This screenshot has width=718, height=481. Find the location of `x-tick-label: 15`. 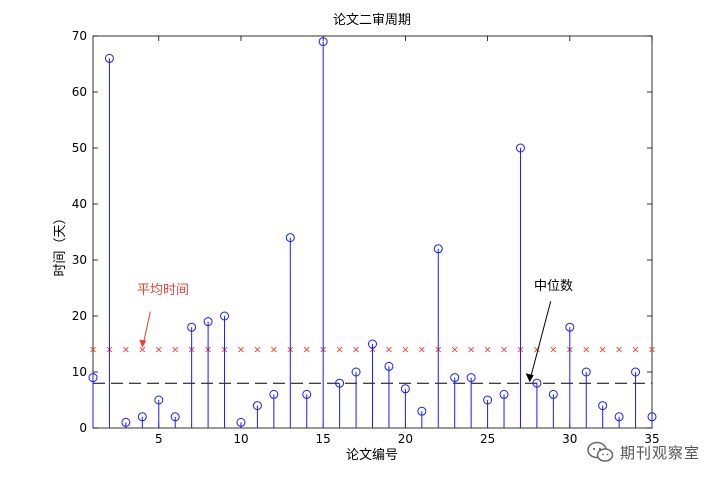

x-tick-label: 15 is located at coordinates (323, 439).